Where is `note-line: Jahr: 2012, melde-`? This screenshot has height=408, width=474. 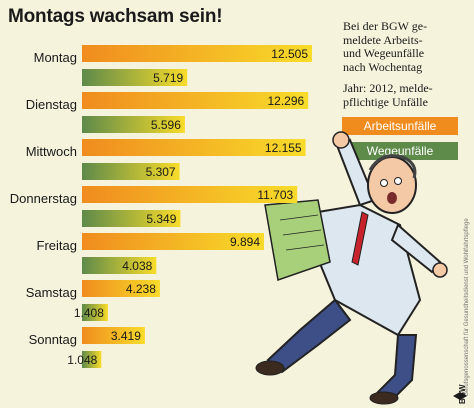
note-line: Jahr: 2012, melde- is located at coordinates (388, 88).